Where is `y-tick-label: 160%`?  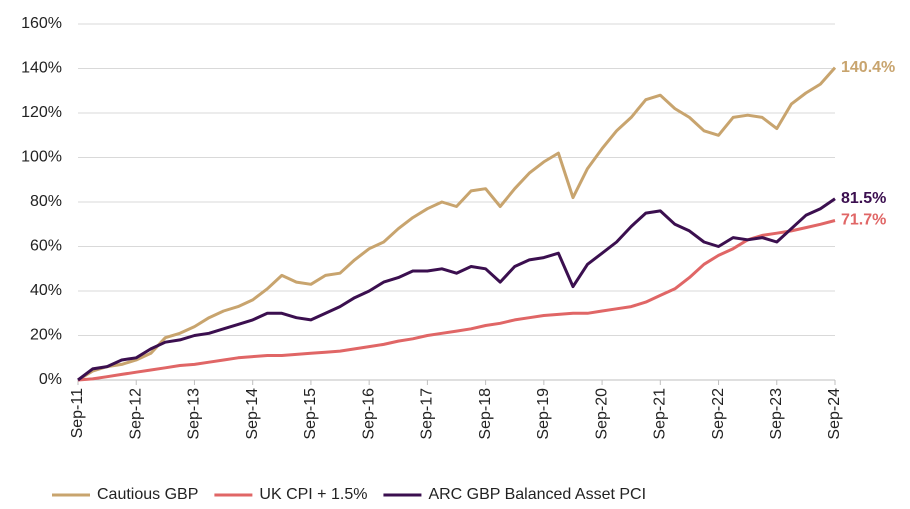 y-tick-label: 160% is located at coordinates (41, 23).